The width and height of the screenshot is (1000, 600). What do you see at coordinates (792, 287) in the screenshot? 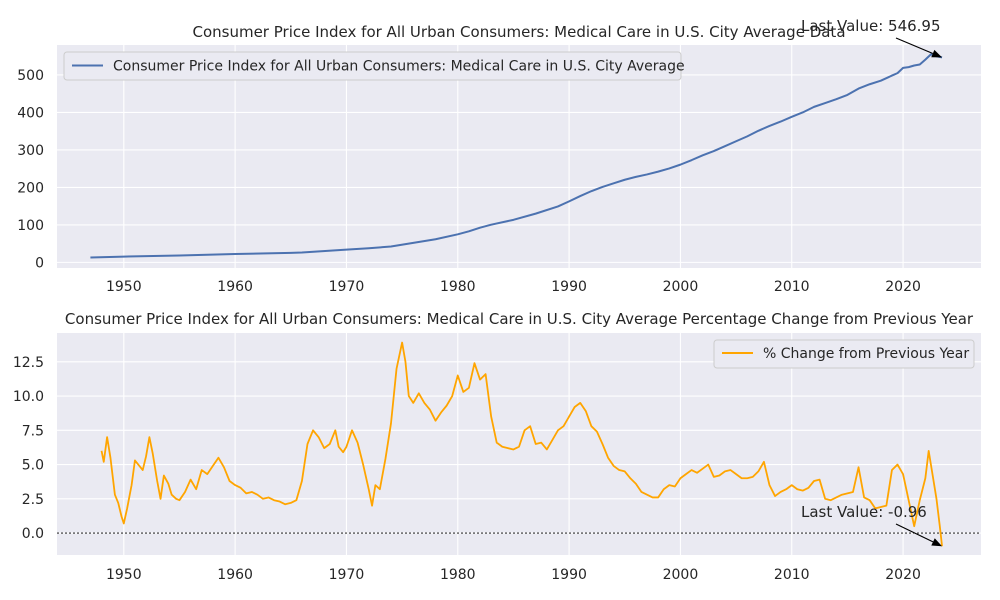
I see `cpi-level-x-tick-label: 2010` at bounding box center [792, 287].